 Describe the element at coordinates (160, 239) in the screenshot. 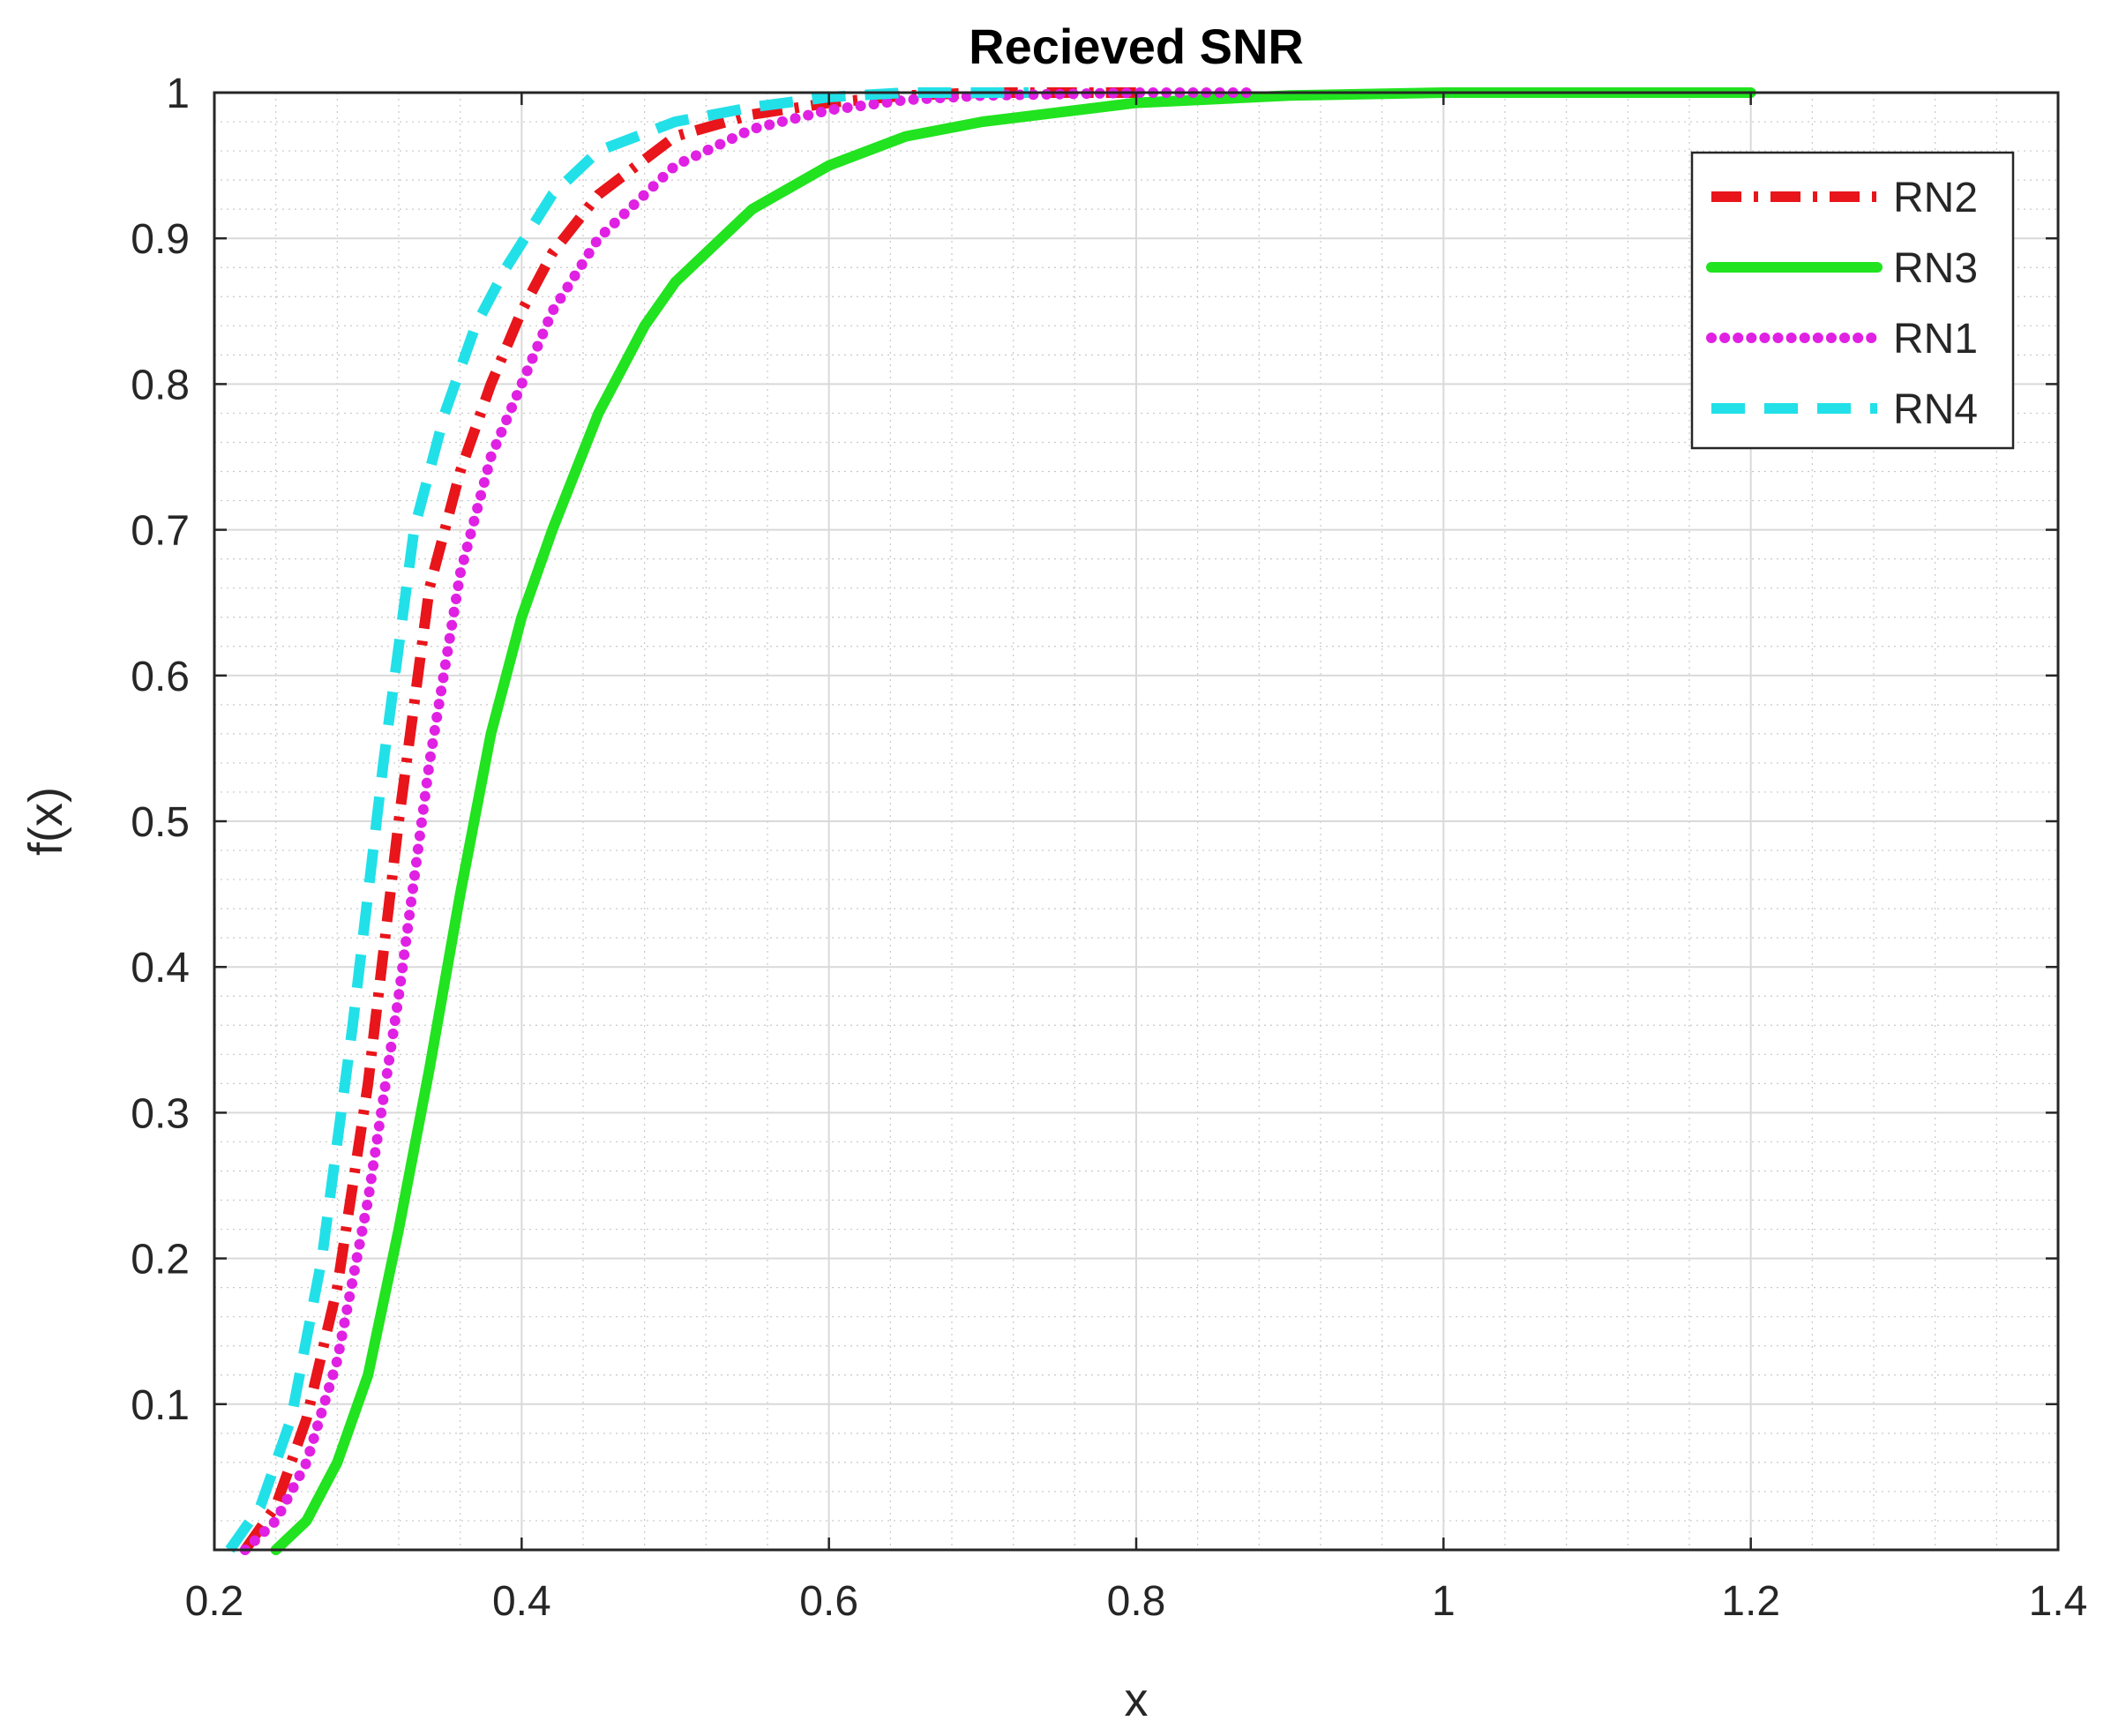

I see `y-tick-label: 0.9` at that location.